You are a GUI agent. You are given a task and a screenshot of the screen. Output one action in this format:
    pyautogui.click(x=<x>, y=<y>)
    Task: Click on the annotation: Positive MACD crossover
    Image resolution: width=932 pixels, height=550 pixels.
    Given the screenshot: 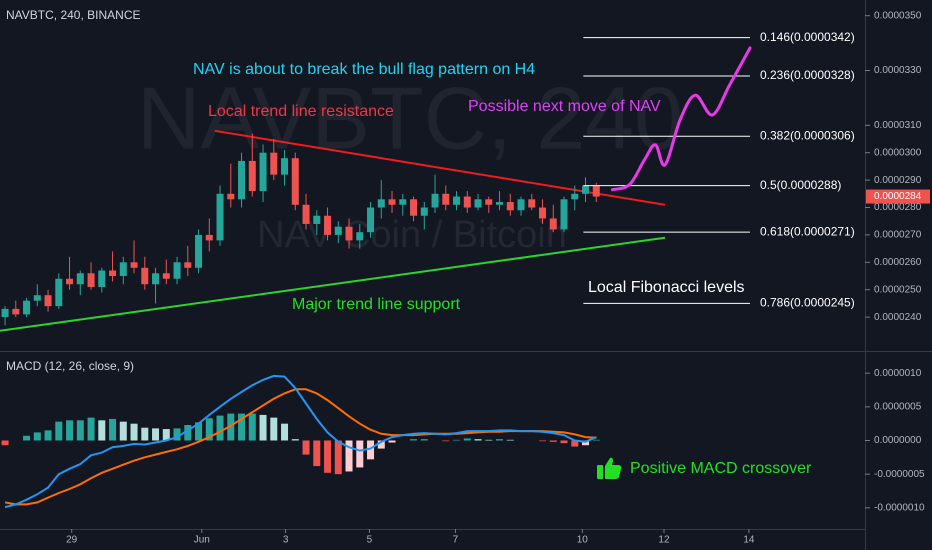 What is the action you would take?
    pyautogui.click(x=721, y=468)
    